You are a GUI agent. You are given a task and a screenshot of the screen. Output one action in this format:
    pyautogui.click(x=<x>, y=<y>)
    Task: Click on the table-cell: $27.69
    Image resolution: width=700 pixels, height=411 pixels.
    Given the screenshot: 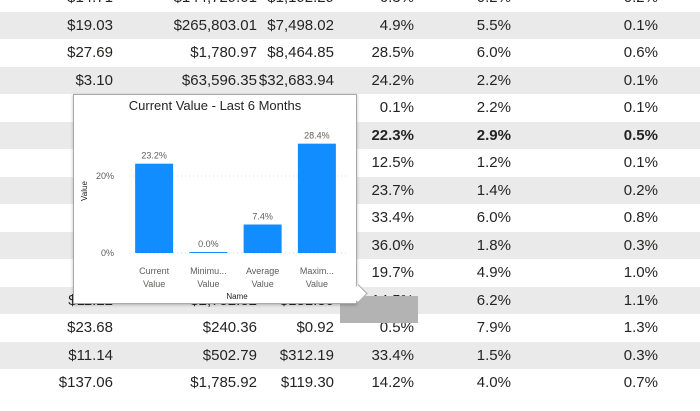 What is the action you would take?
    pyautogui.click(x=90, y=52)
    